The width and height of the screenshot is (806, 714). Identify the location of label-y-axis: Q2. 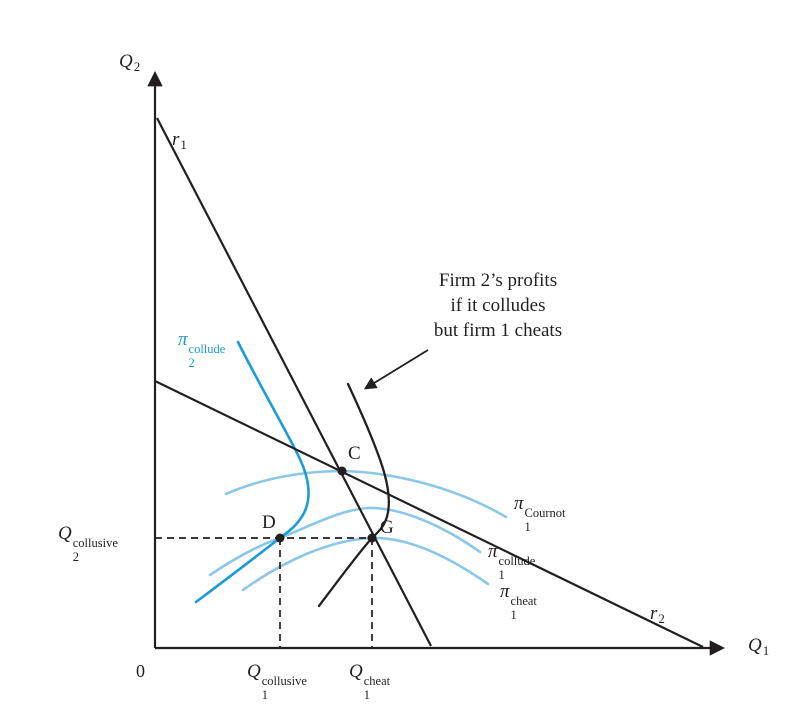
(129, 62).